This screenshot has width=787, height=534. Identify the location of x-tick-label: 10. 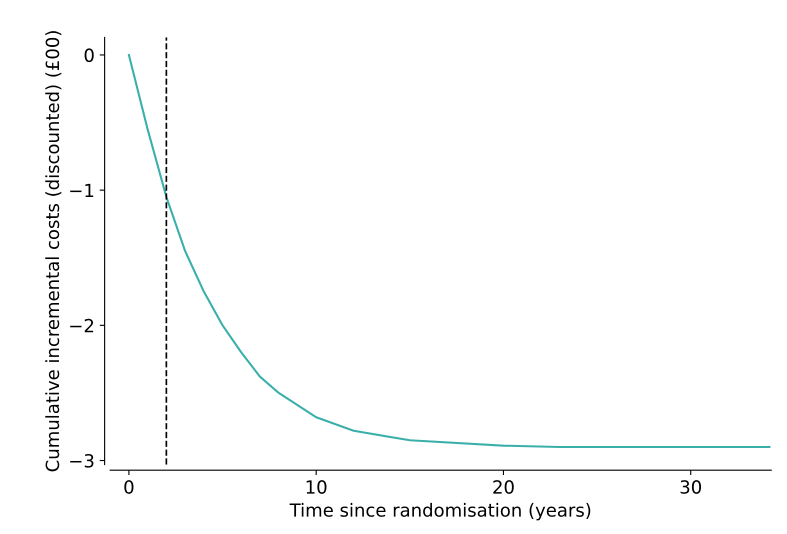
(316, 487).